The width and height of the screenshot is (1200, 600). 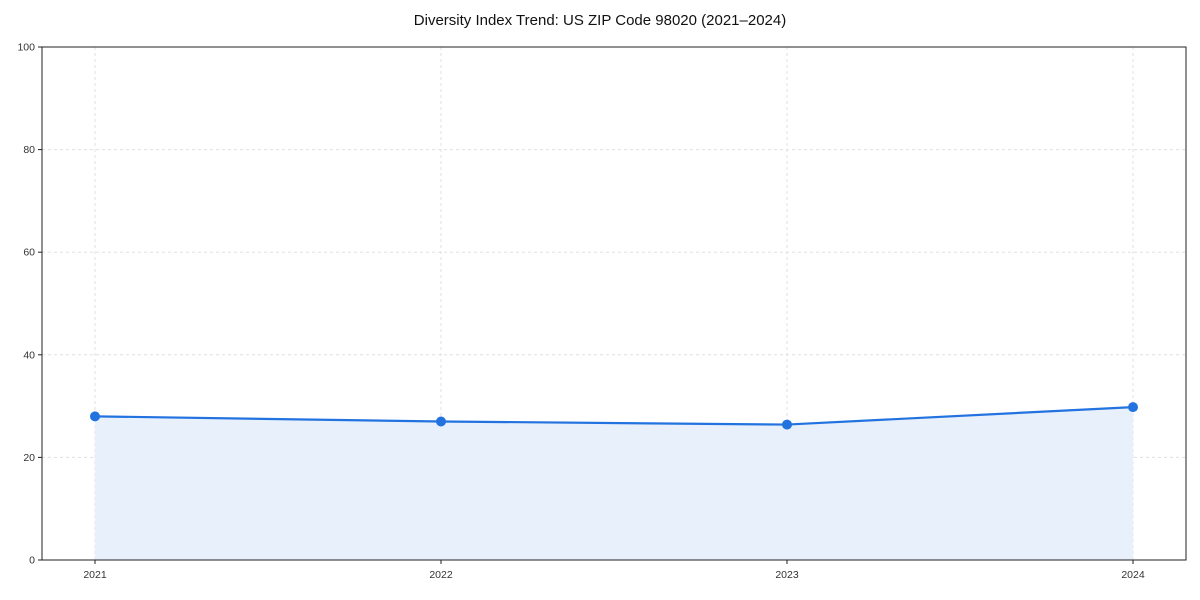 I want to click on y-axis-tick-label: 80, so click(x=29, y=150).